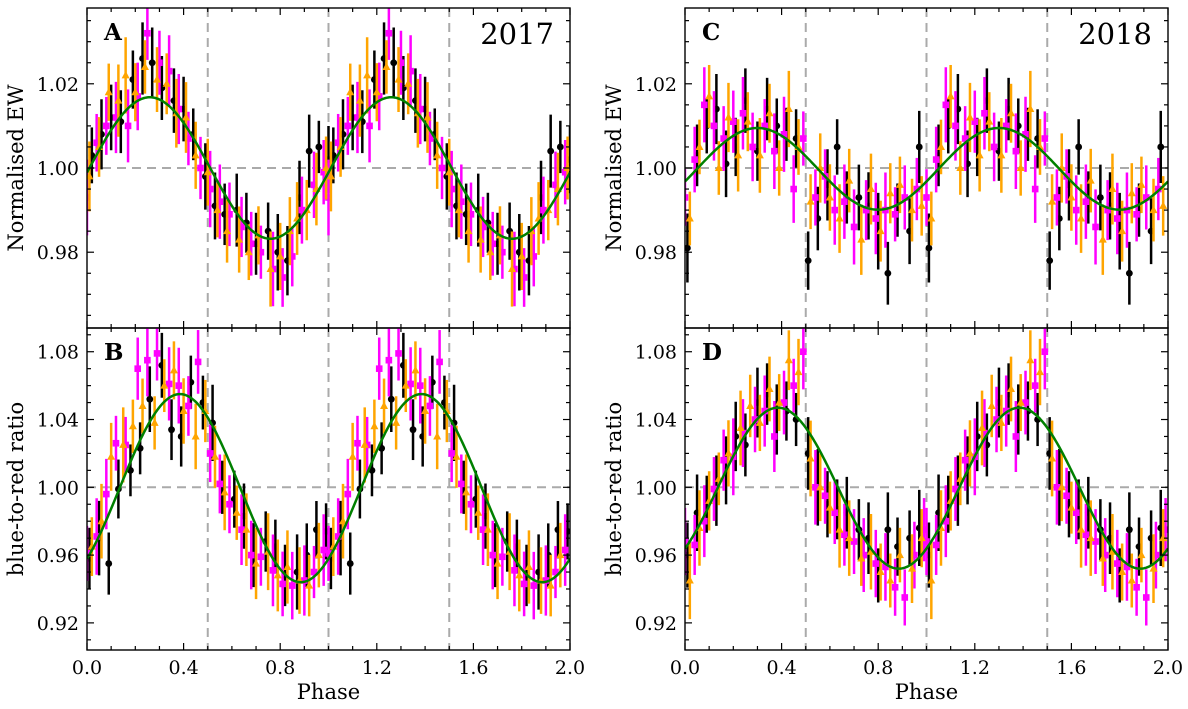 The image size is (1188, 709). What do you see at coordinates (473, 668) in the screenshot?
I see `x-tick-label: 1.6` at bounding box center [473, 668].